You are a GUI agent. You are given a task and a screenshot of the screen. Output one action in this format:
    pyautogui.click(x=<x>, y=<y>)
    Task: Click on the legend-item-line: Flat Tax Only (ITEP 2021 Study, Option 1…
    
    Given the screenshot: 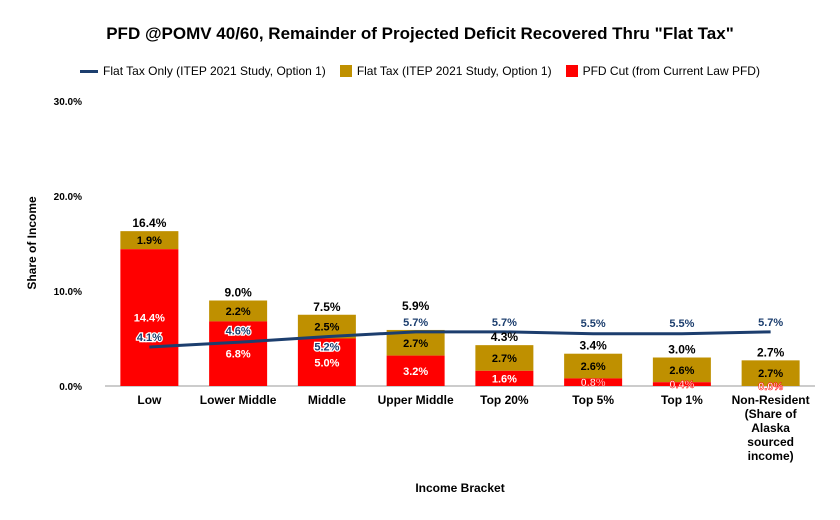 What is the action you would take?
    pyautogui.click(x=203, y=71)
    